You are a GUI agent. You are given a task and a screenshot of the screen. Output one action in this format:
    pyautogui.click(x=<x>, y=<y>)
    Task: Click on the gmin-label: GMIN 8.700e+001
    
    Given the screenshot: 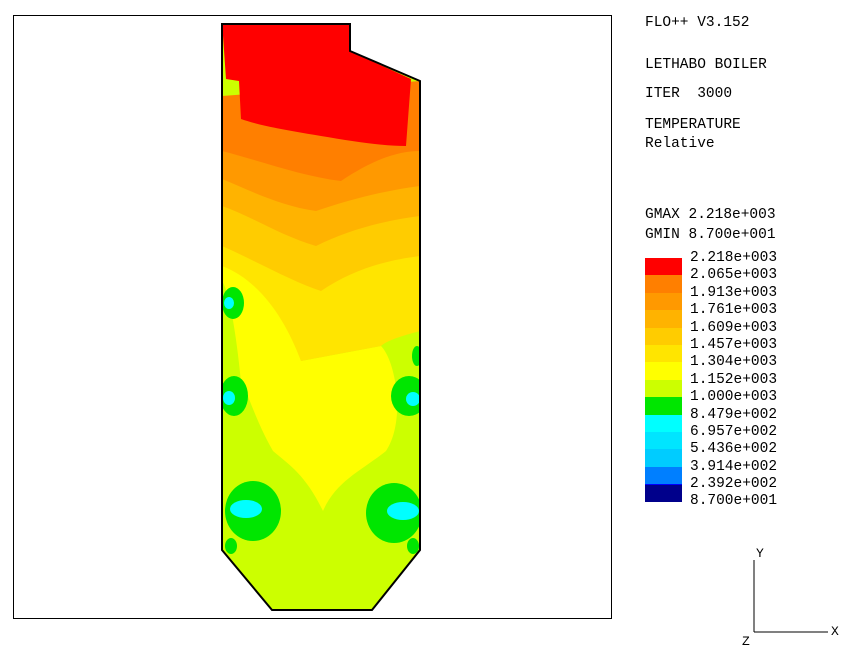 What is the action you would take?
    pyautogui.click(x=710, y=235)
    